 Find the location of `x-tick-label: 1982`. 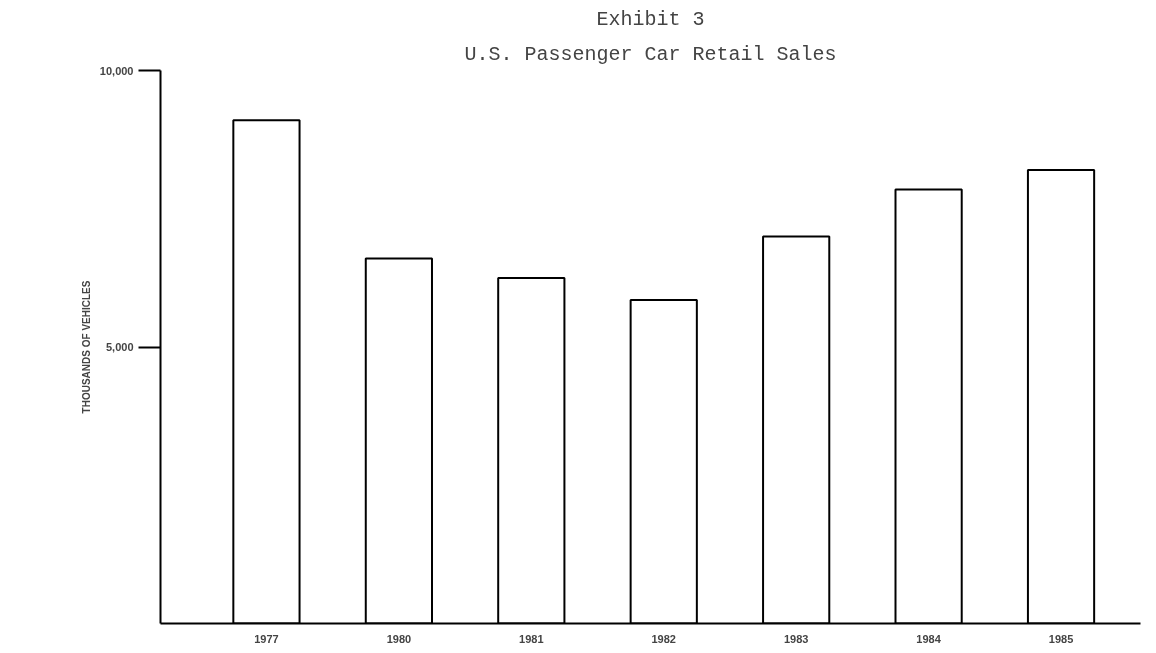

x-tick-label: 1982 is located at coordinates (663, 638).